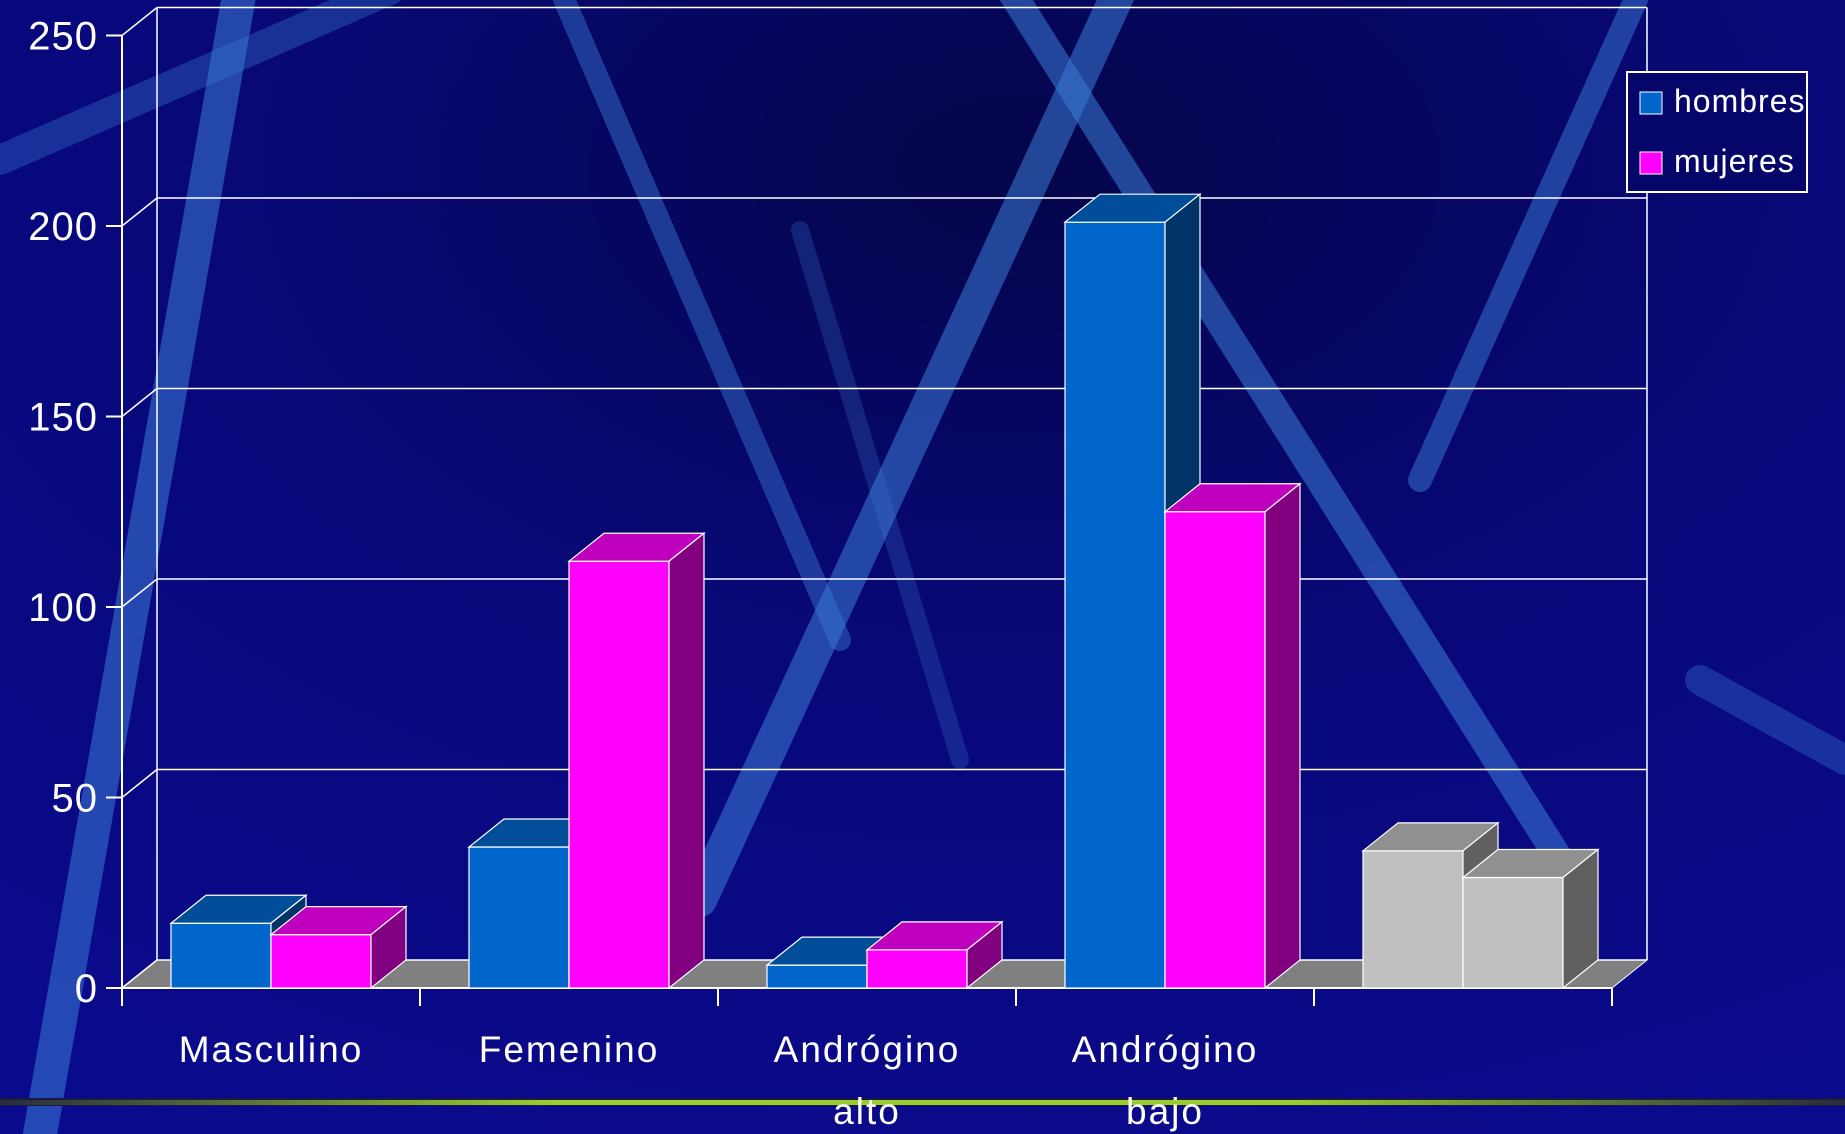 Image resolution: width=1845 pixels, height=1134 pixels. What do you see at coordinates (75, 799) in the screenshot?
I see `y-tick-label: 50` at bounding box center [75, 799].